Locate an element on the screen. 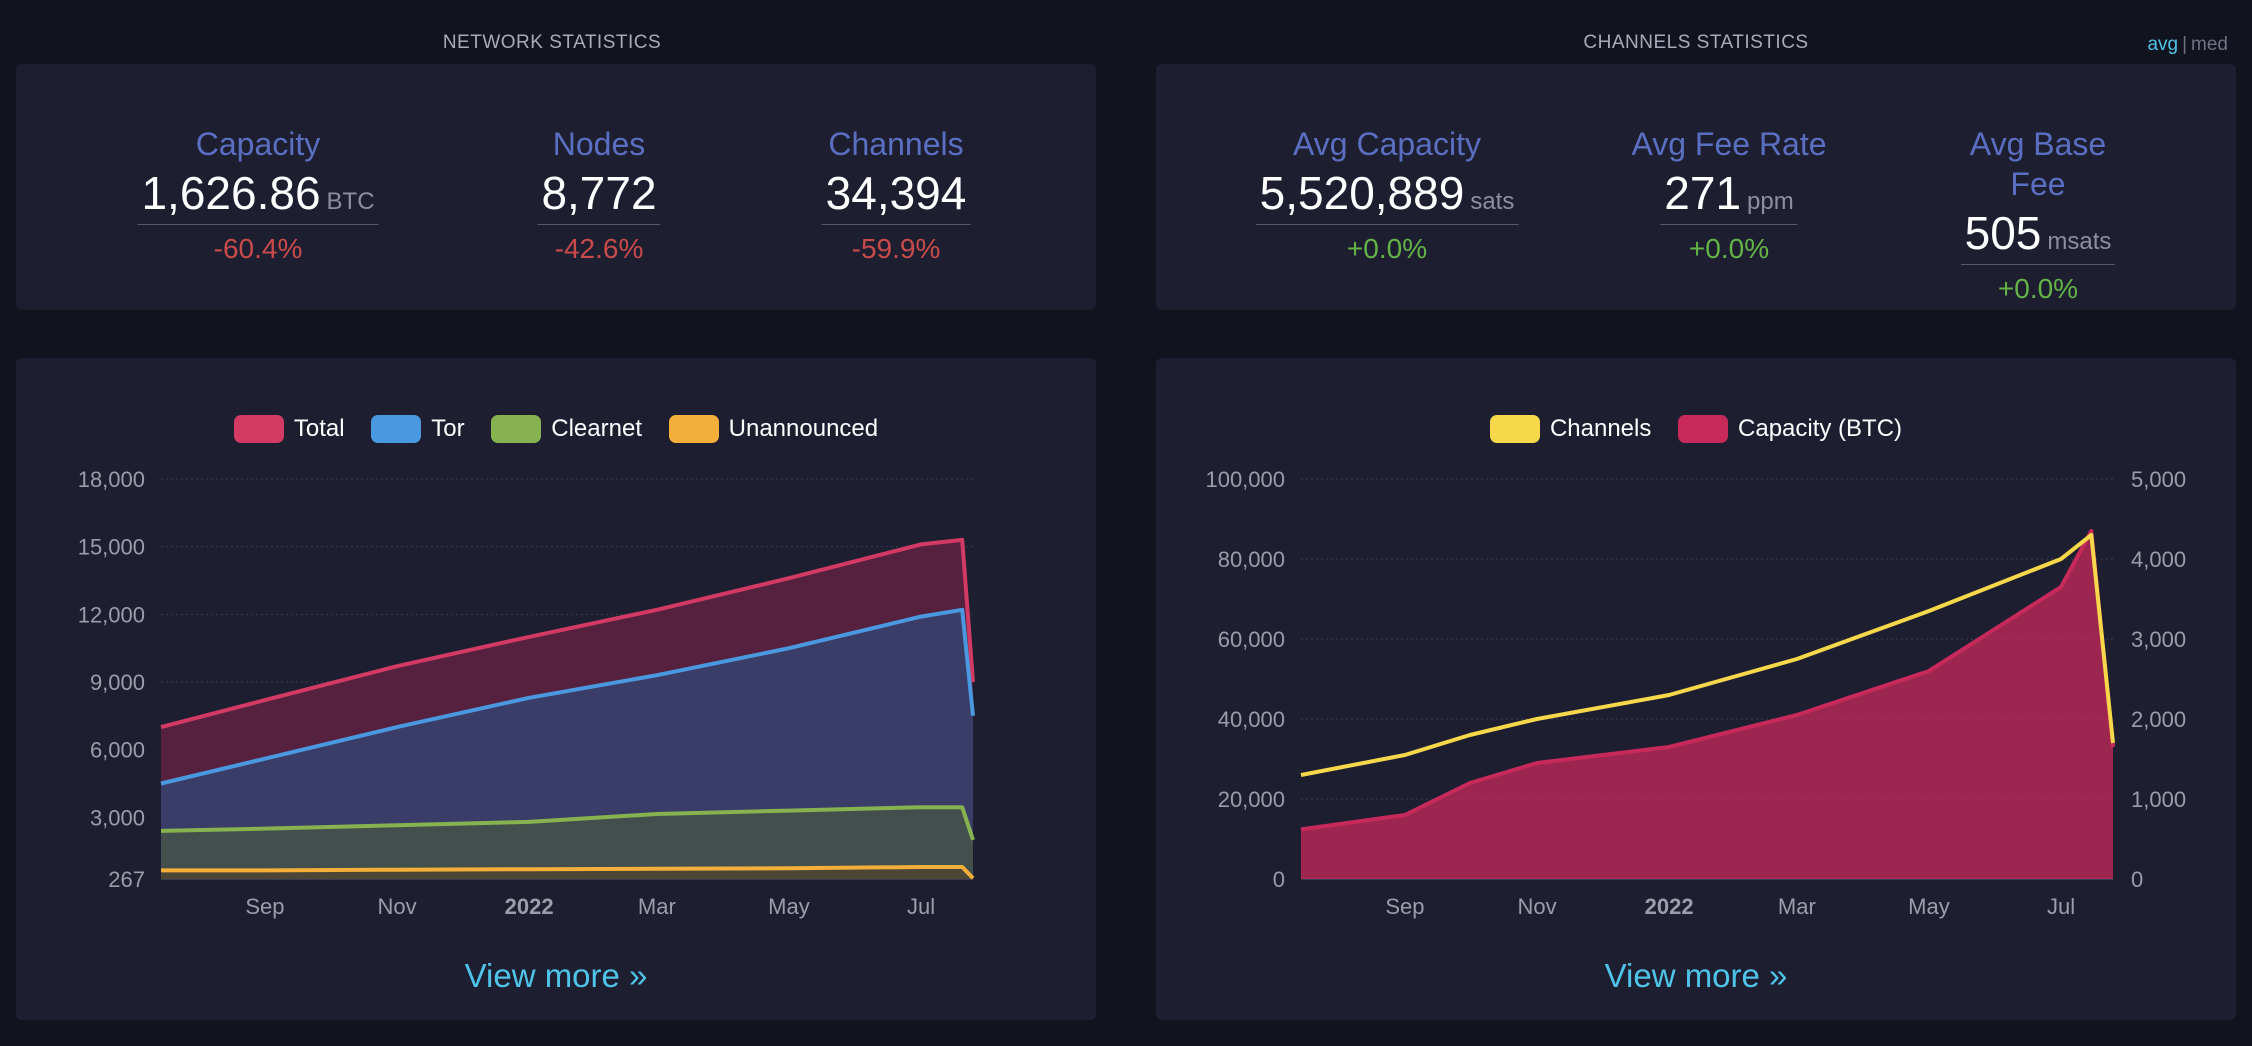  y-tick-label: 60,000 is located at coordinates (1251, 639).